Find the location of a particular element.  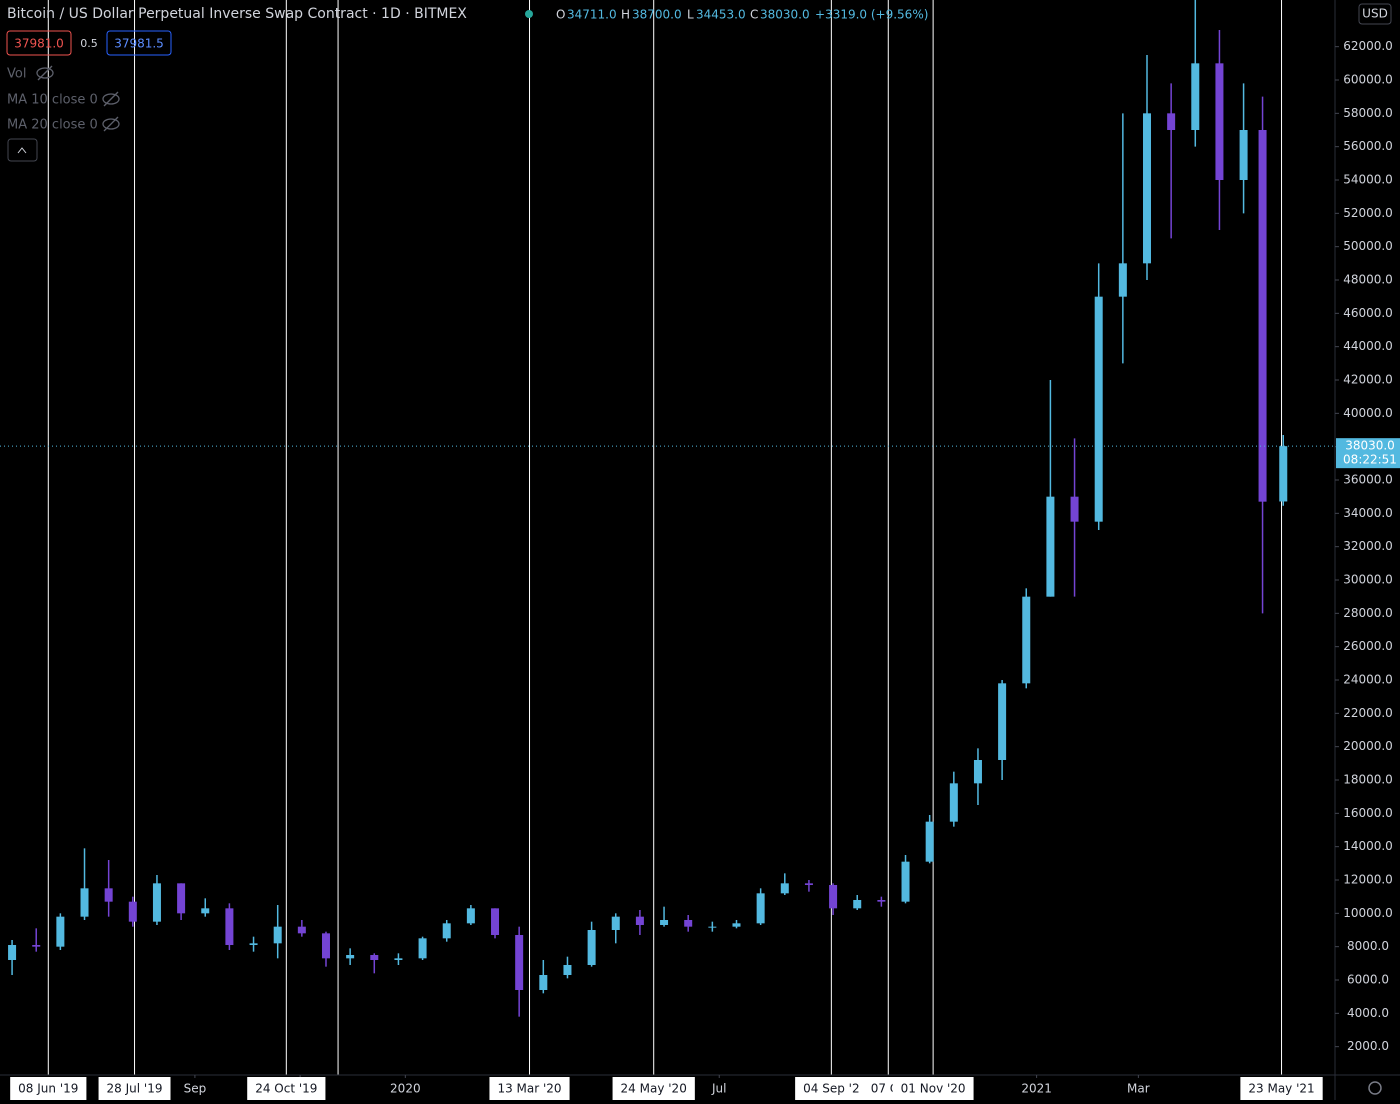

marked-date-label: 28 Jul '19 is located at coordinates (135, 1089).